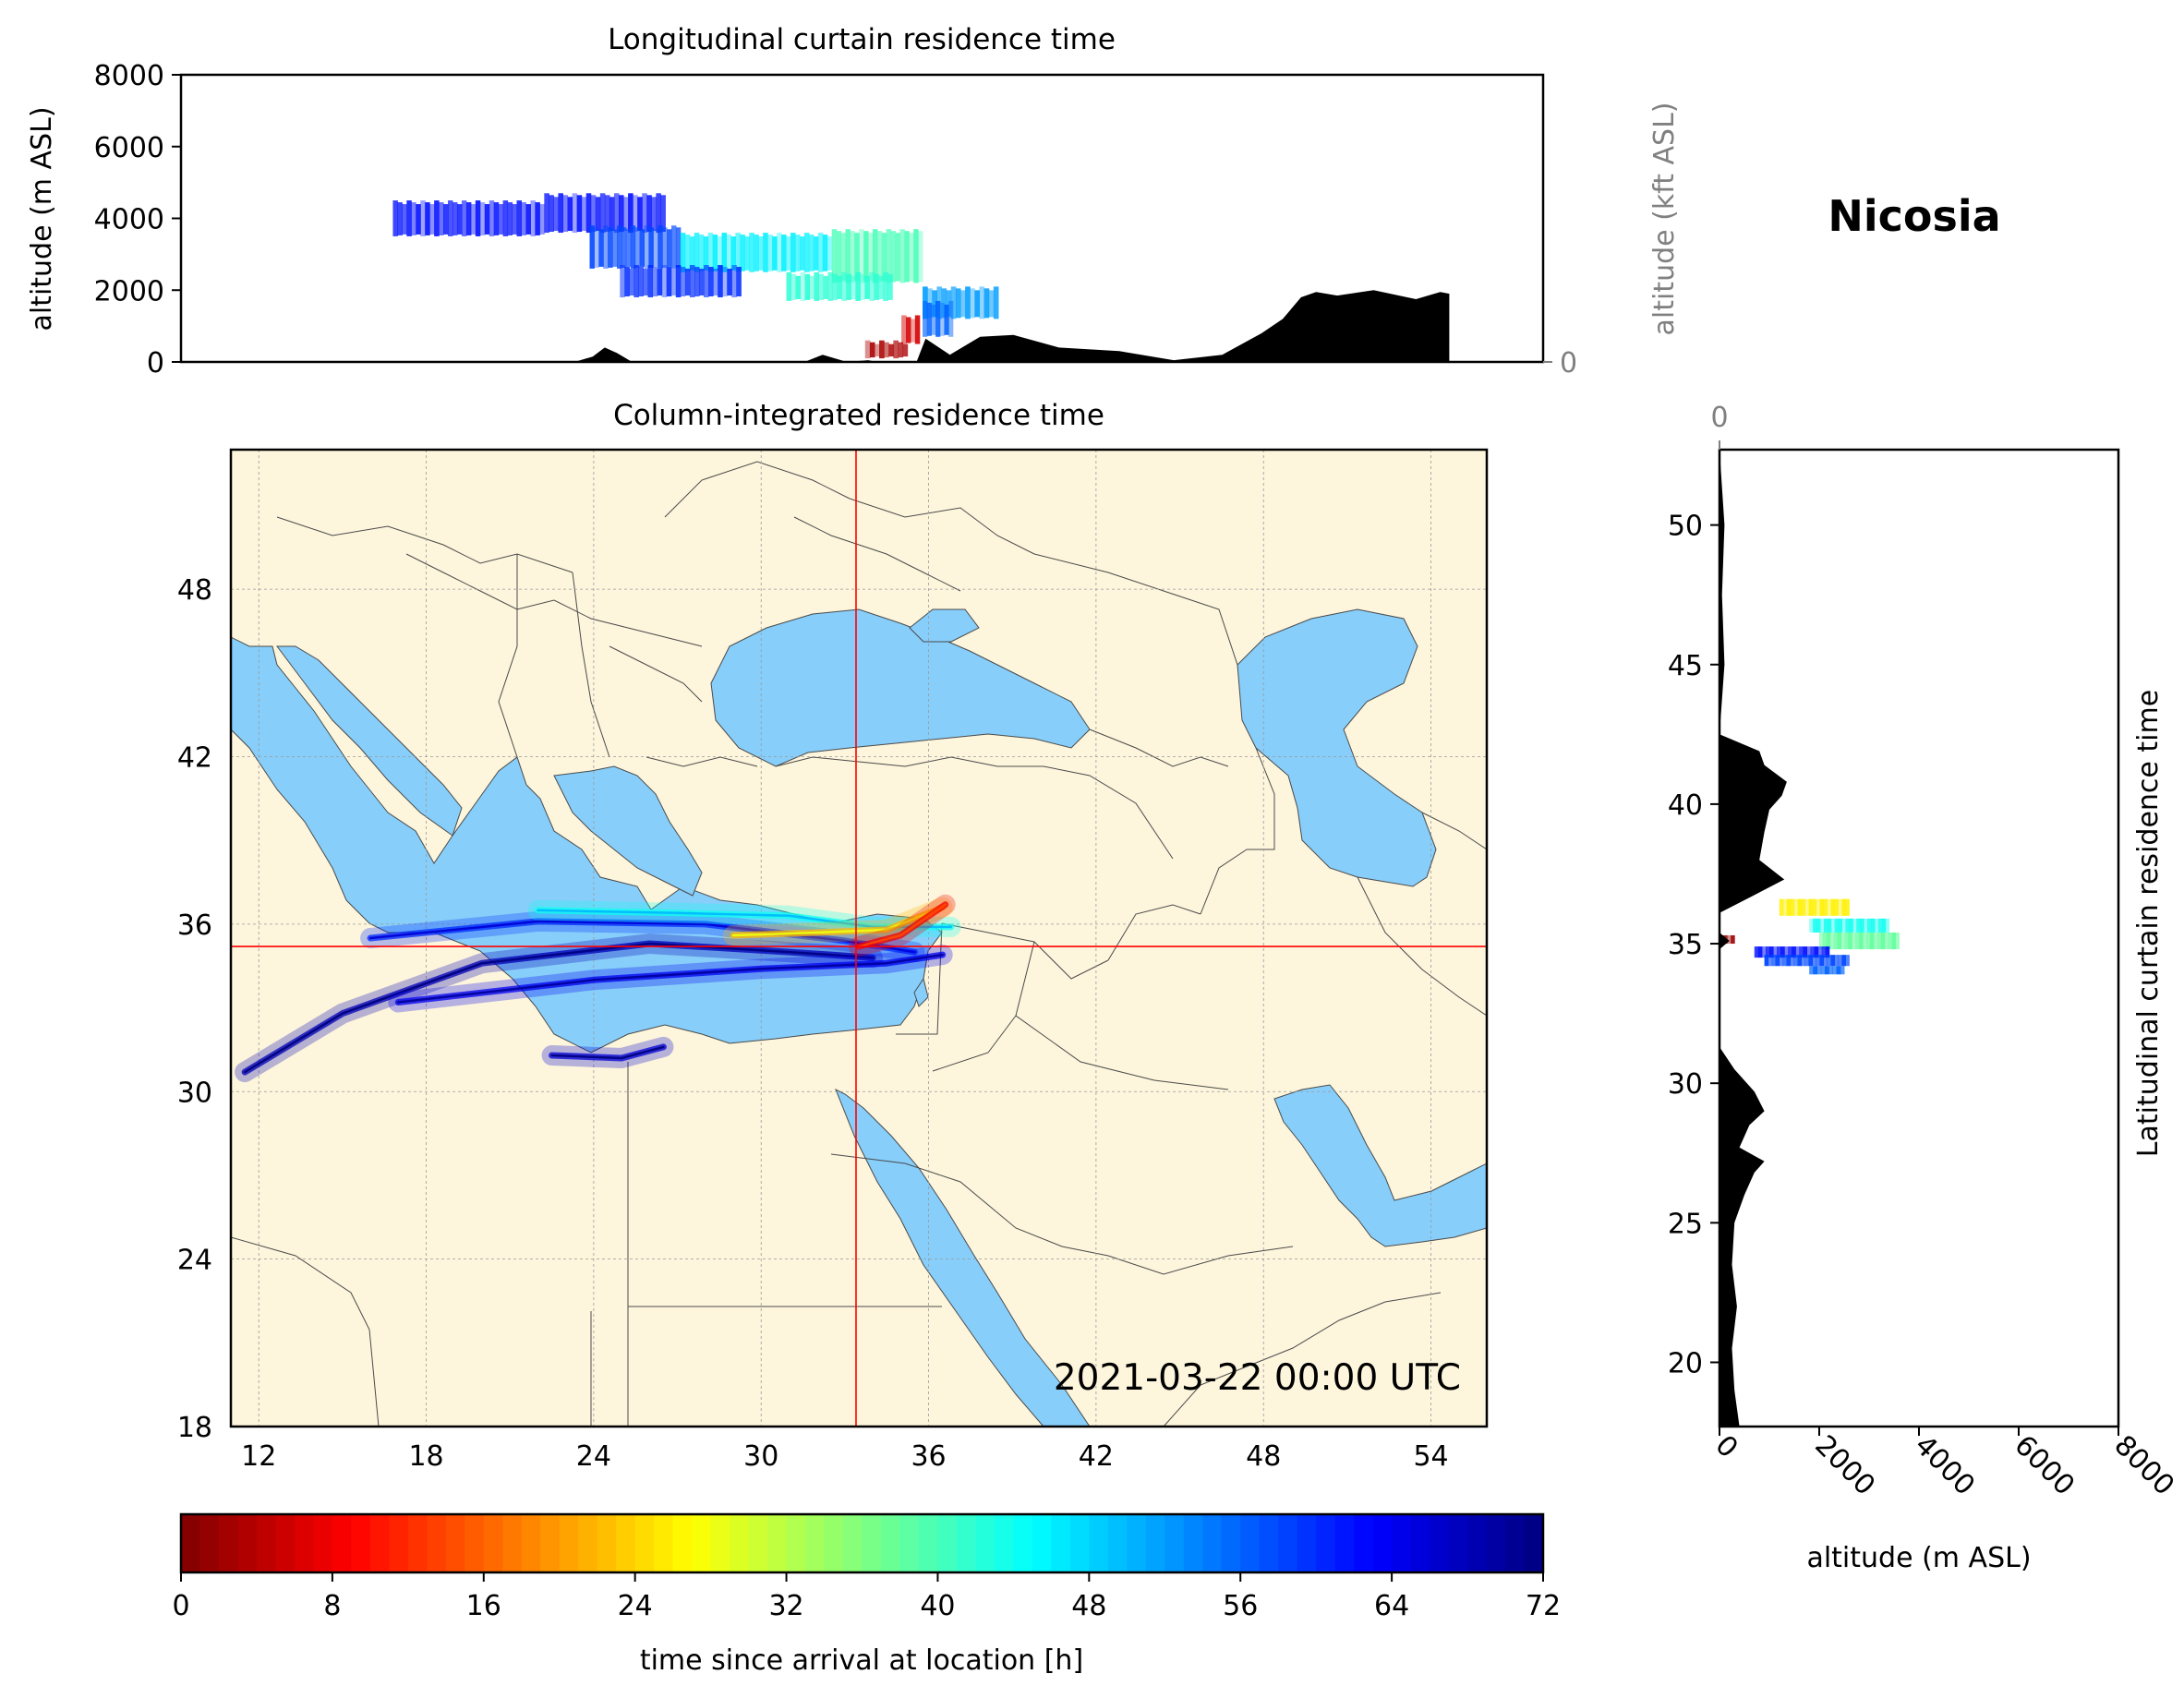 Image resolution: width=2184 pixels, height=1698 pixels. I want to click on right-ytick-label: 25, so click(1685, 1224).